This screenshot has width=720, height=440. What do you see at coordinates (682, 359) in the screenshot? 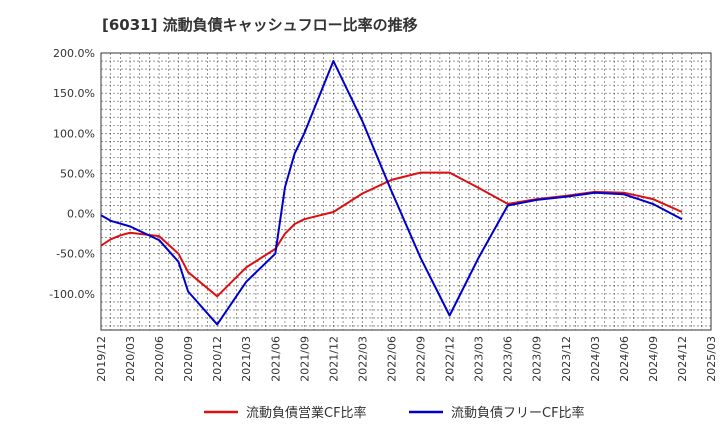
I see `x-tick-label: 2024/12` at bounding box center [682, 359].